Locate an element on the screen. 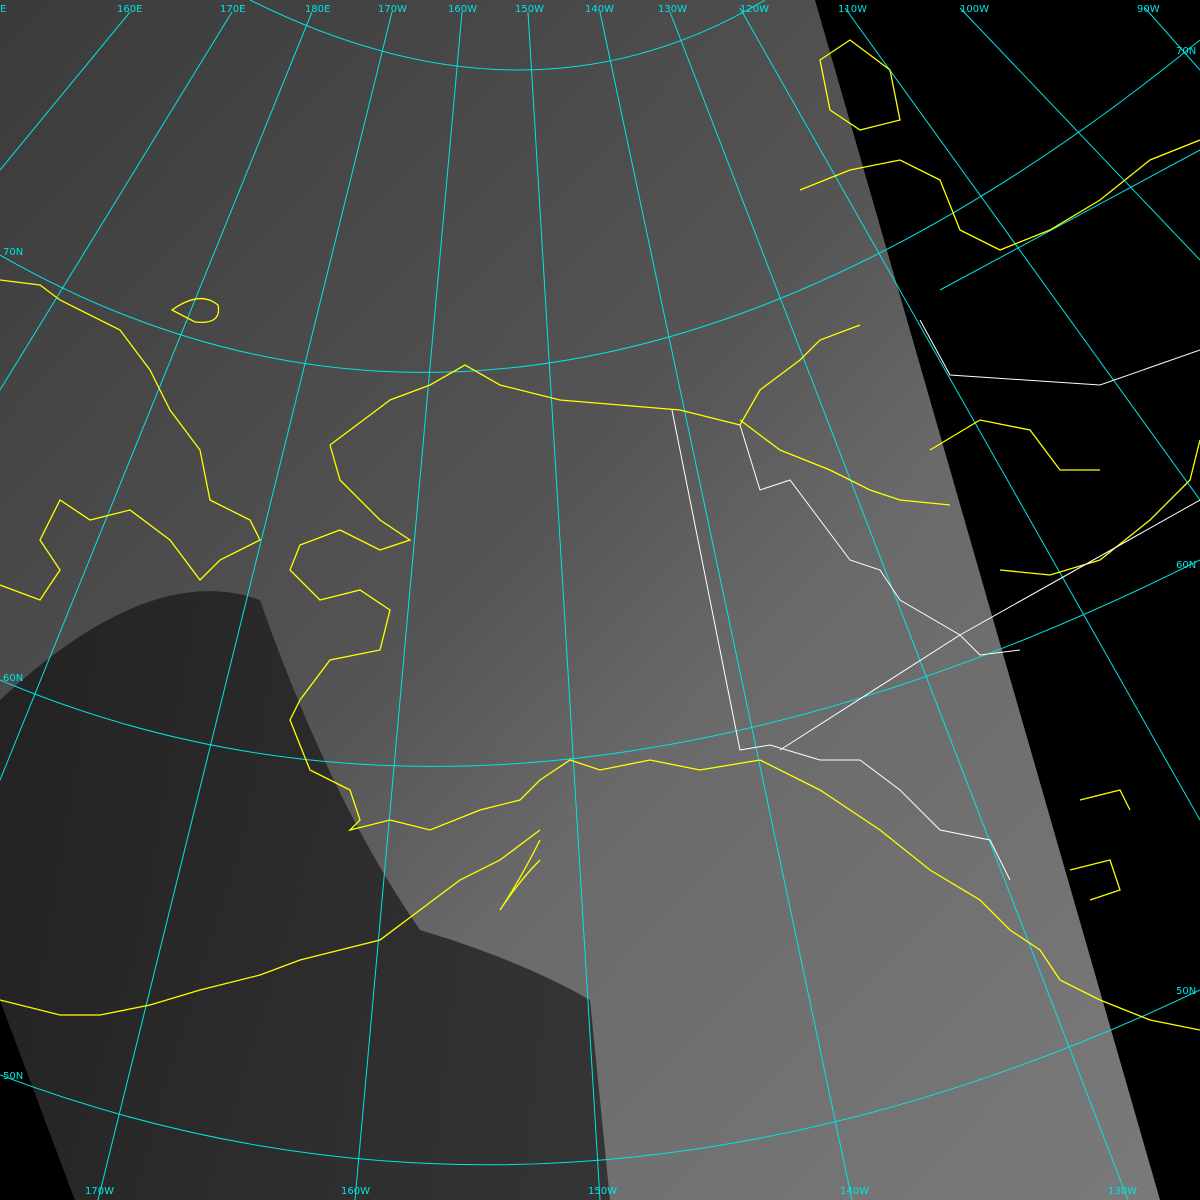  label-bottom-160w: 160W is located at coordinates (355, 1191).